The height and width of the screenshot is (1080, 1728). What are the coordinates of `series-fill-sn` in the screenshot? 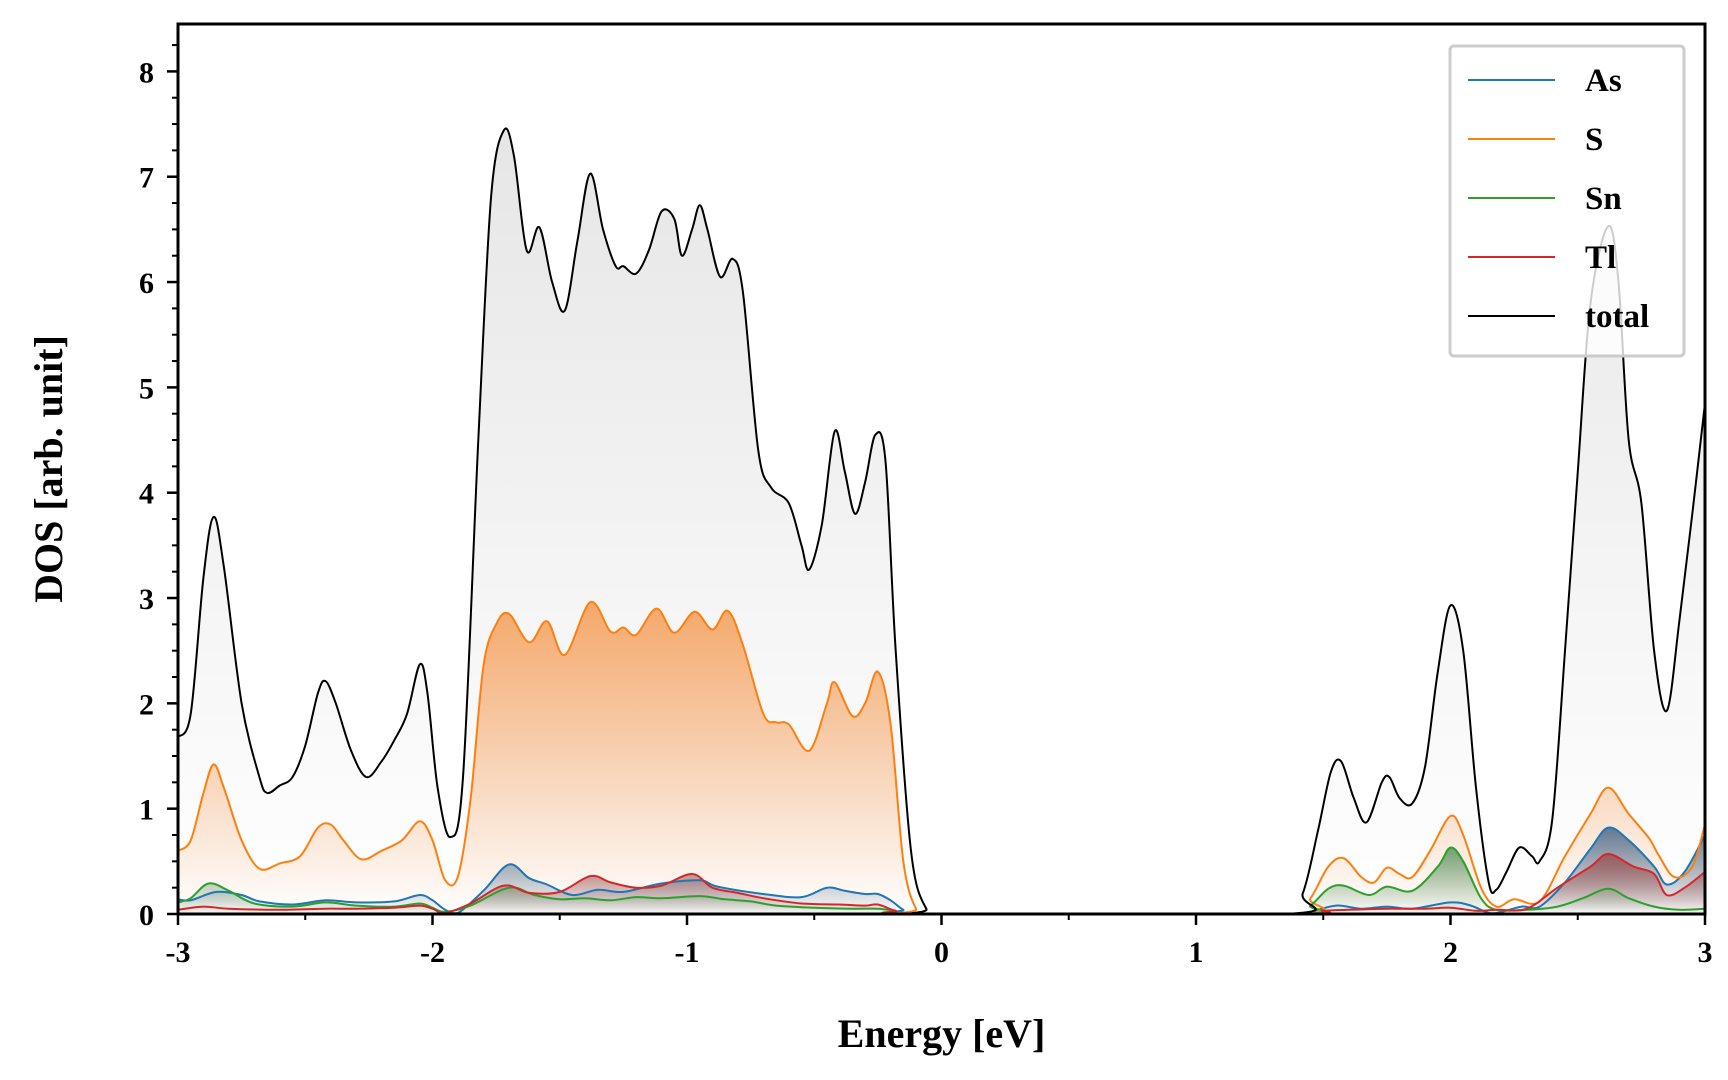 It's located at (941, 880).